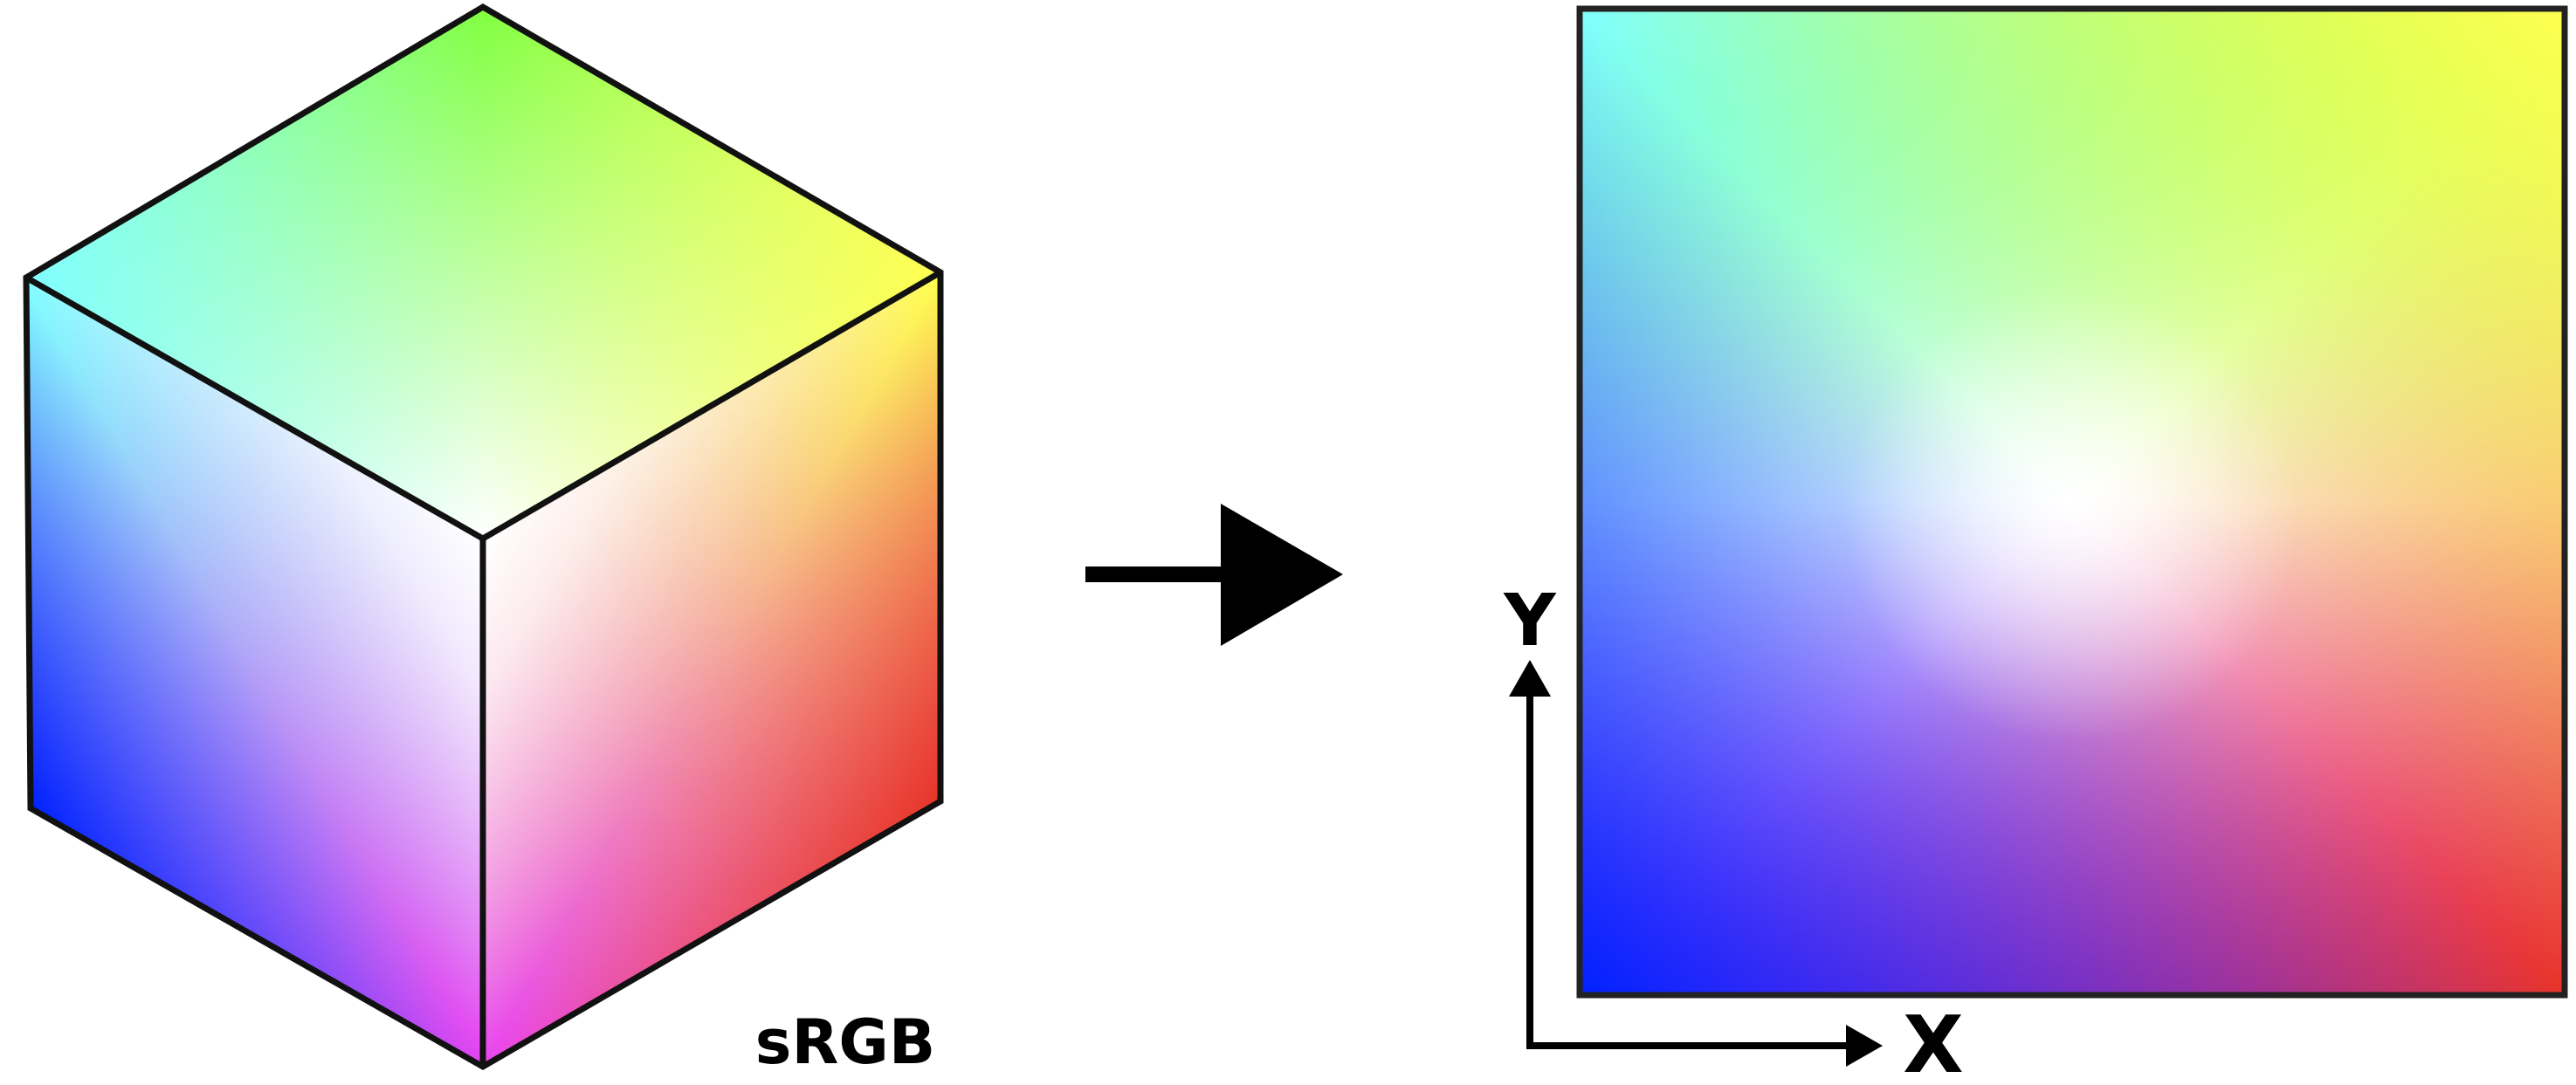 The width and height of the screenshot is (2576, 1085). I want to click on transform-arrow, so click(1214, 575).